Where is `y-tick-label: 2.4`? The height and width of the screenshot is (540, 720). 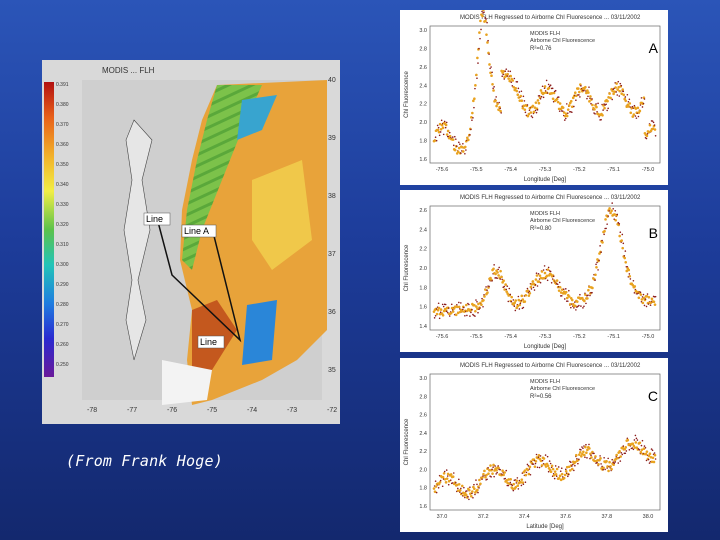 y-tick-label: 2.4 is located at coordinates (423, 230).